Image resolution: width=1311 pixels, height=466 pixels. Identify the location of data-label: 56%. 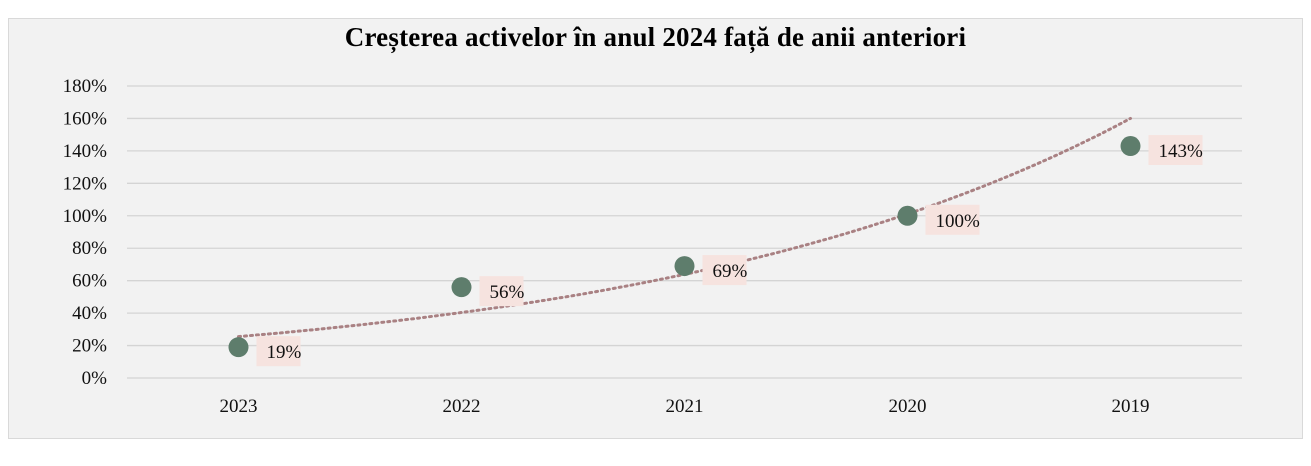
(507, 292).